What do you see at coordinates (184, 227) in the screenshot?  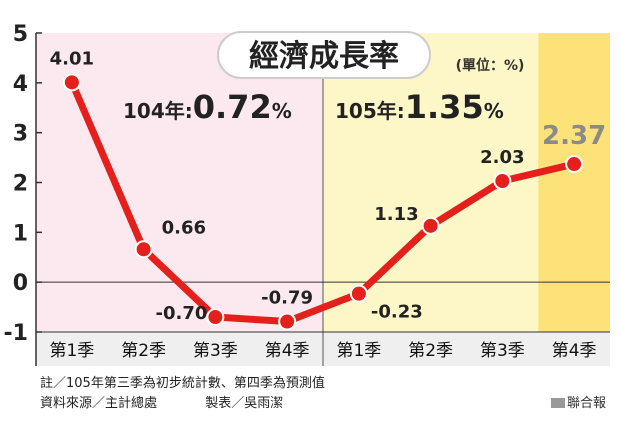 I see `data-label: 0.66` at bounding box center [184, 227].